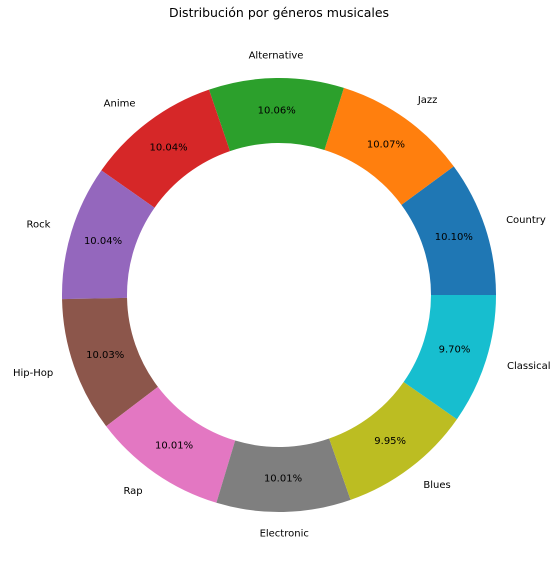 This screenshot has height=574, width=558. Describe the element at coordinates (108, 235) in the screenshot. I see `slice-rock` at that location.